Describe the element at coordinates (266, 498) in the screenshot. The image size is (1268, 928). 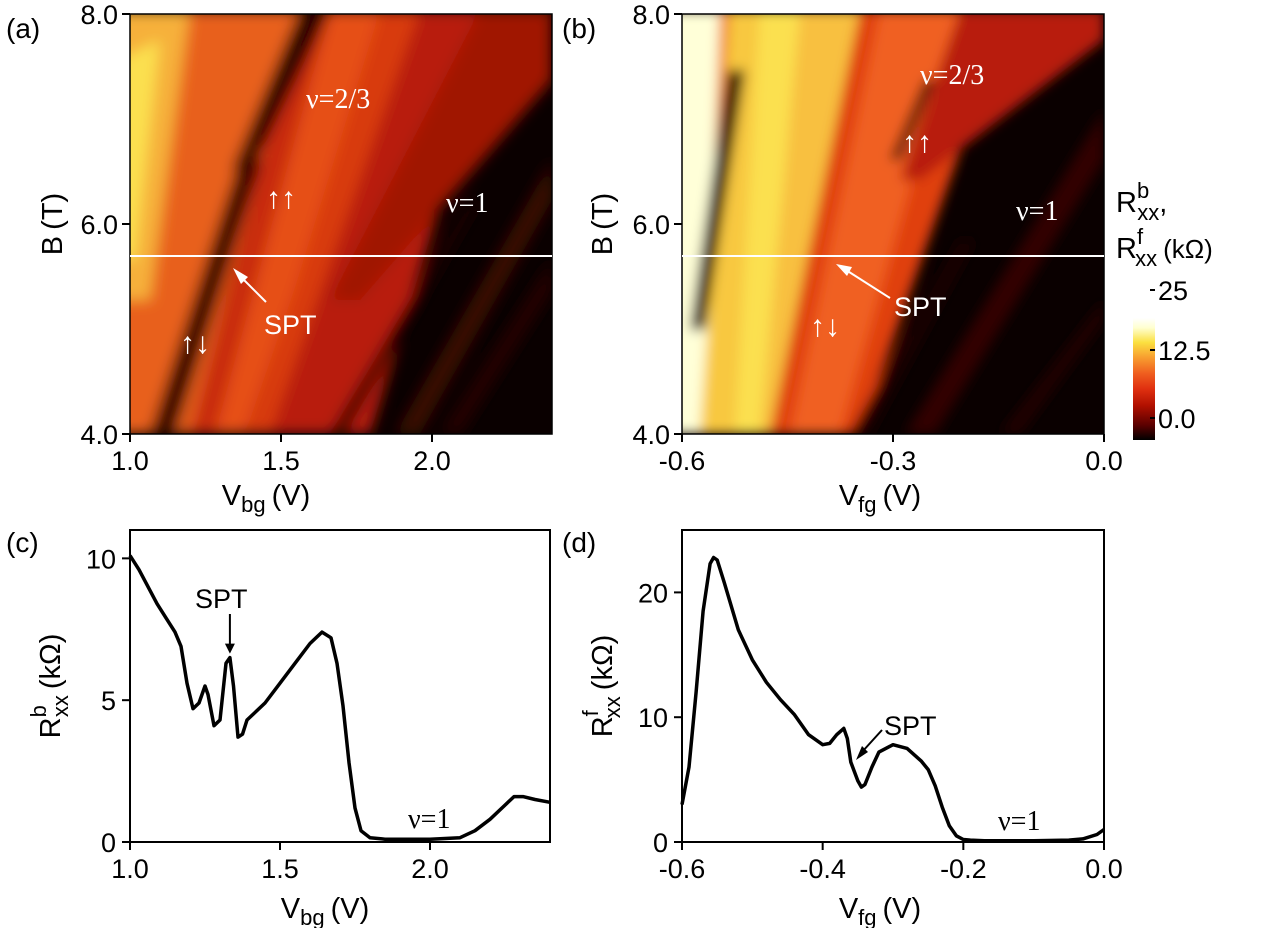
I see `x-axis-label-a: Vbg (V)` at that location.